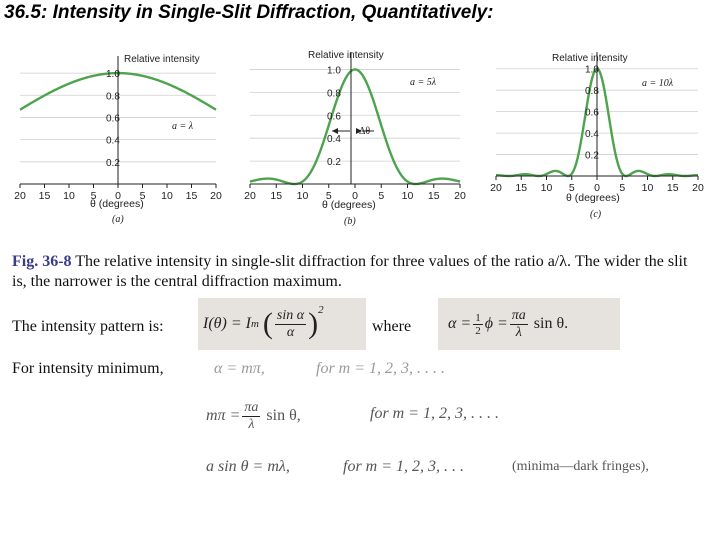 This screenshot has height=540, width=720. What do you see at coordinates (496, 323) in the screenshot?
I see `phi-eq-label: ϕ =` at bounding box center [496, 323].